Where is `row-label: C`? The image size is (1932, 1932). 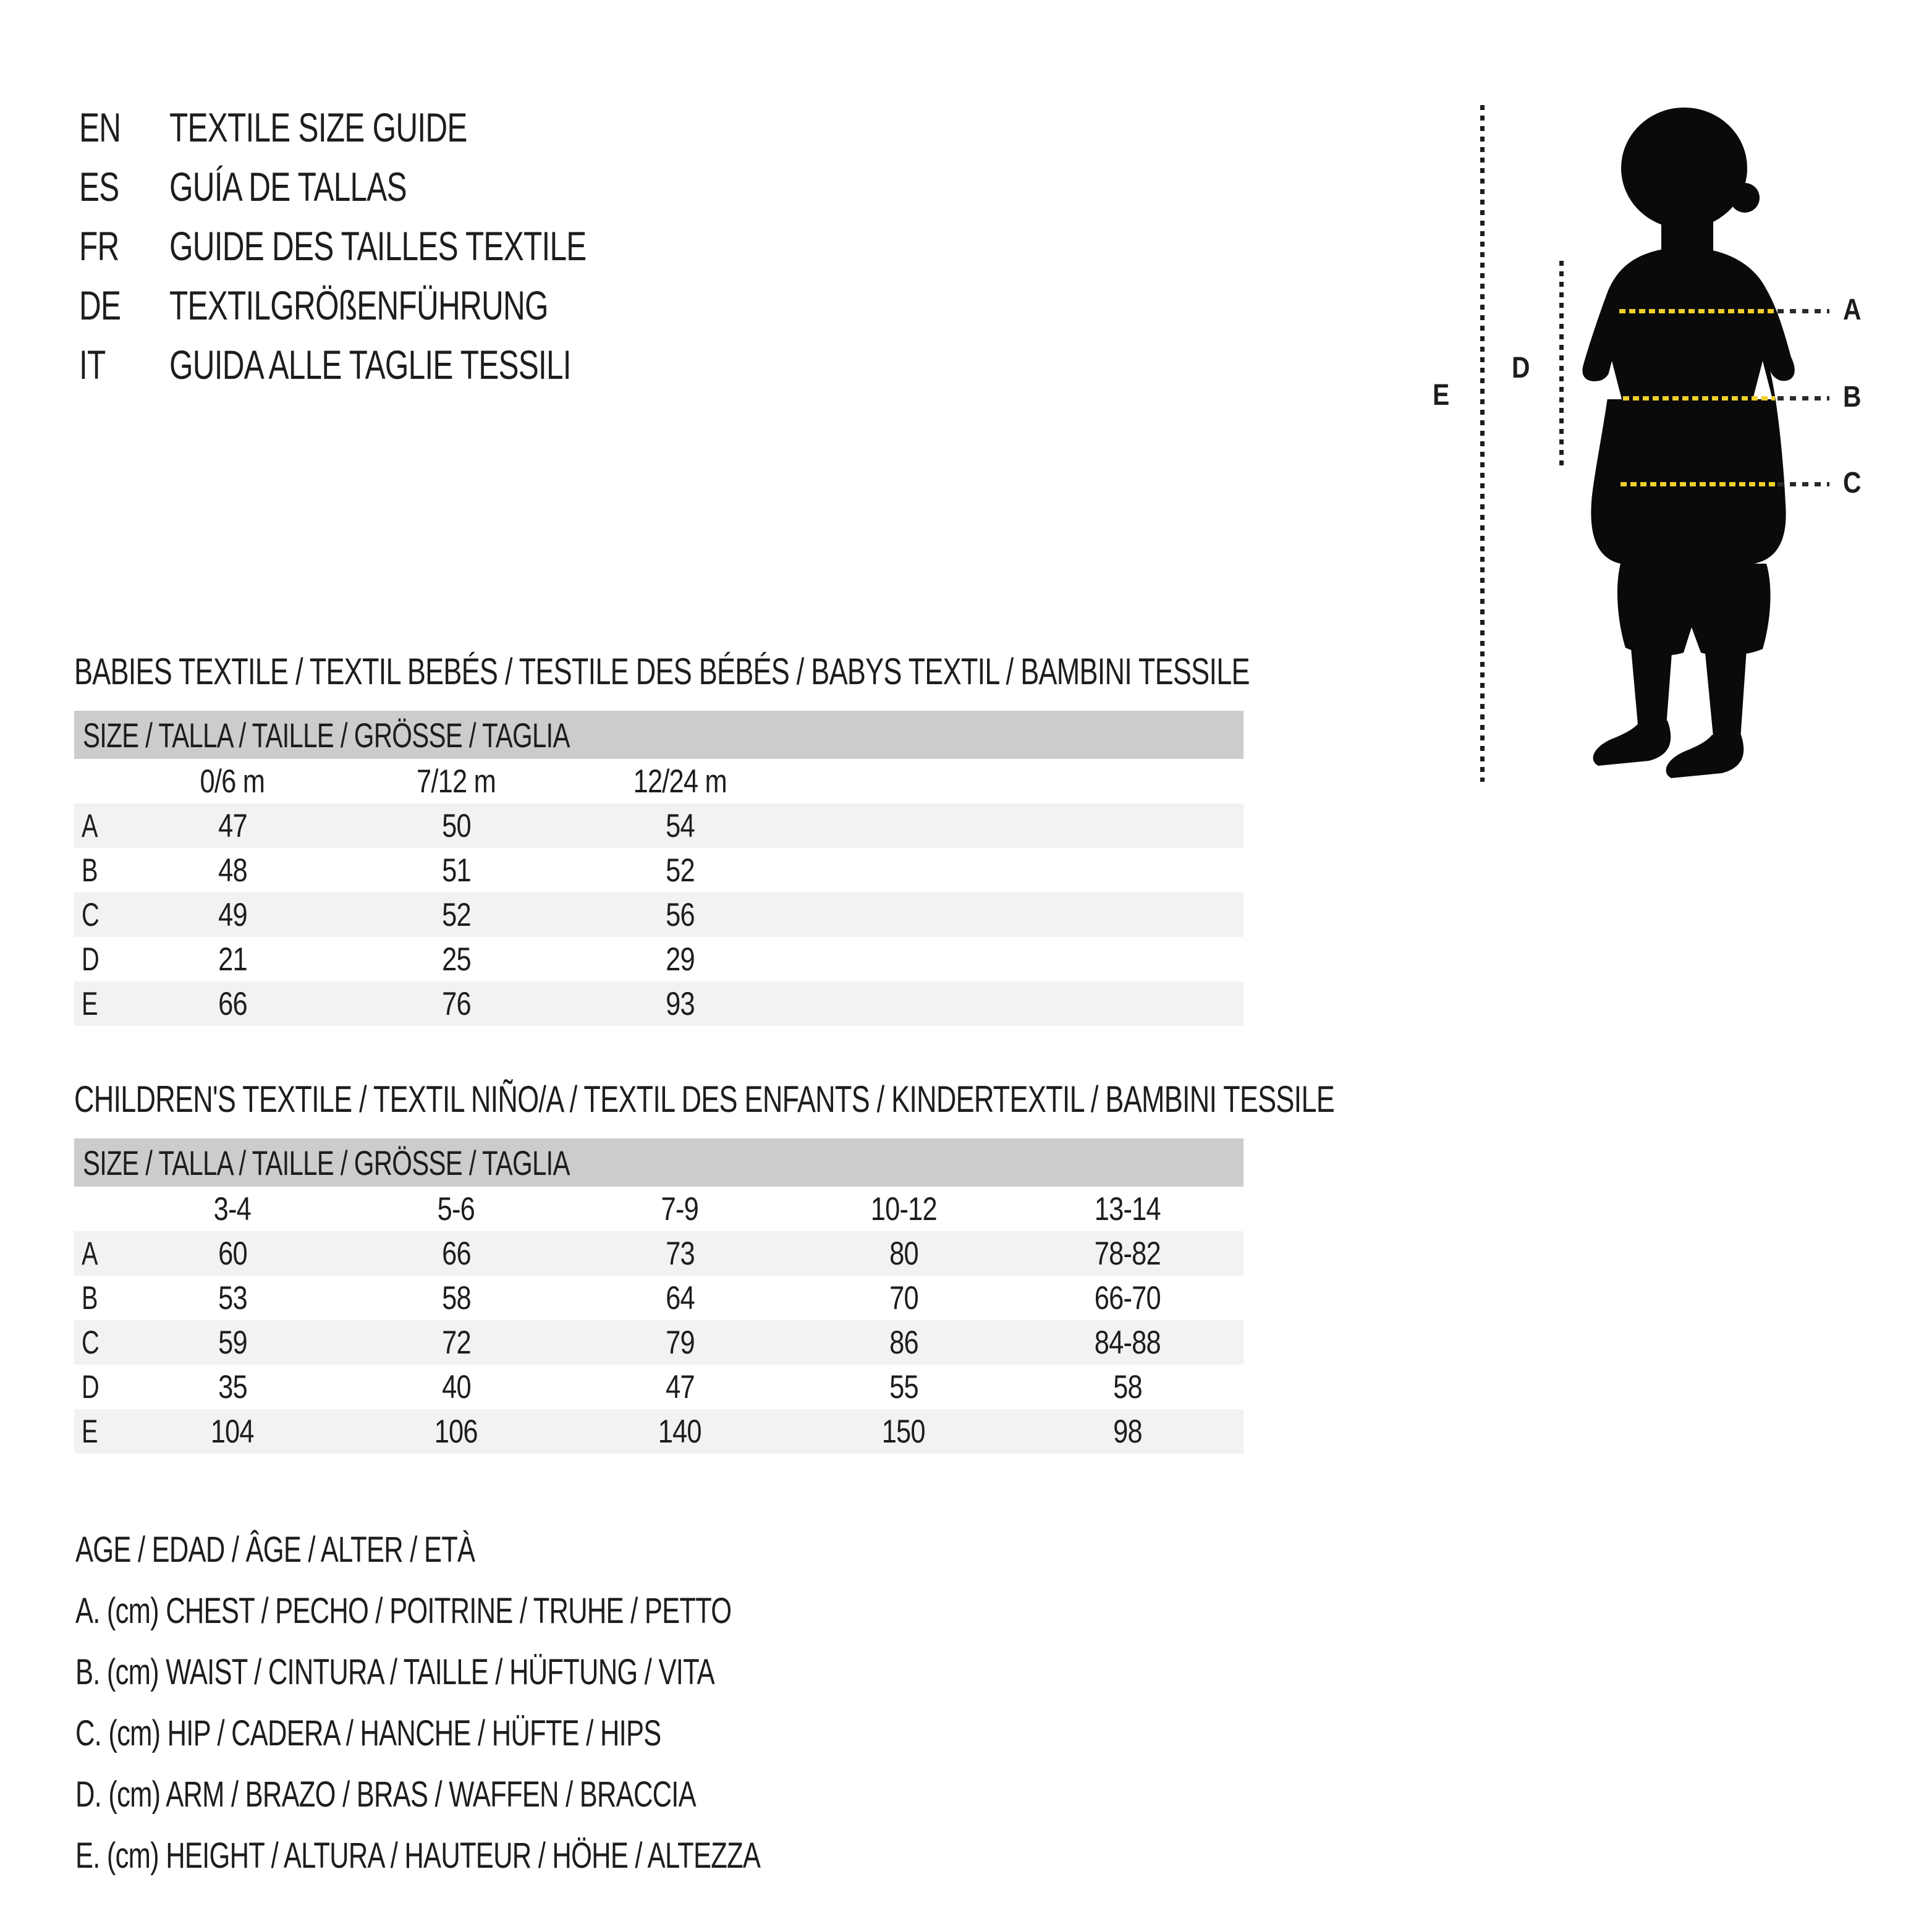
row-label: C is located at coordinates (97, 1343).